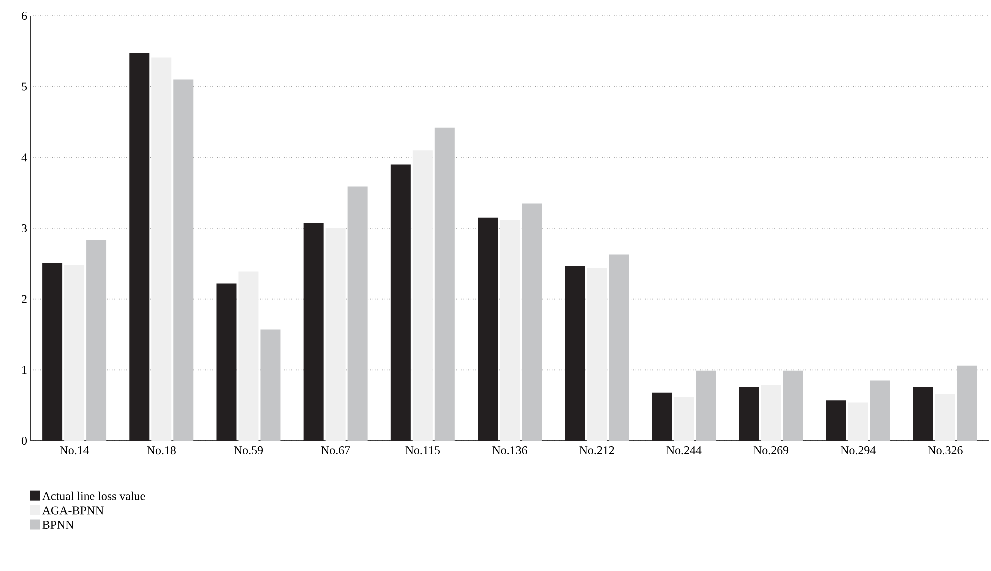 This screenshot has width=991, height=571. What do you see at coordinates (684, 450) in the screenshot?
I see `x-tick-label: No.244` at bounding box center [684, 450].